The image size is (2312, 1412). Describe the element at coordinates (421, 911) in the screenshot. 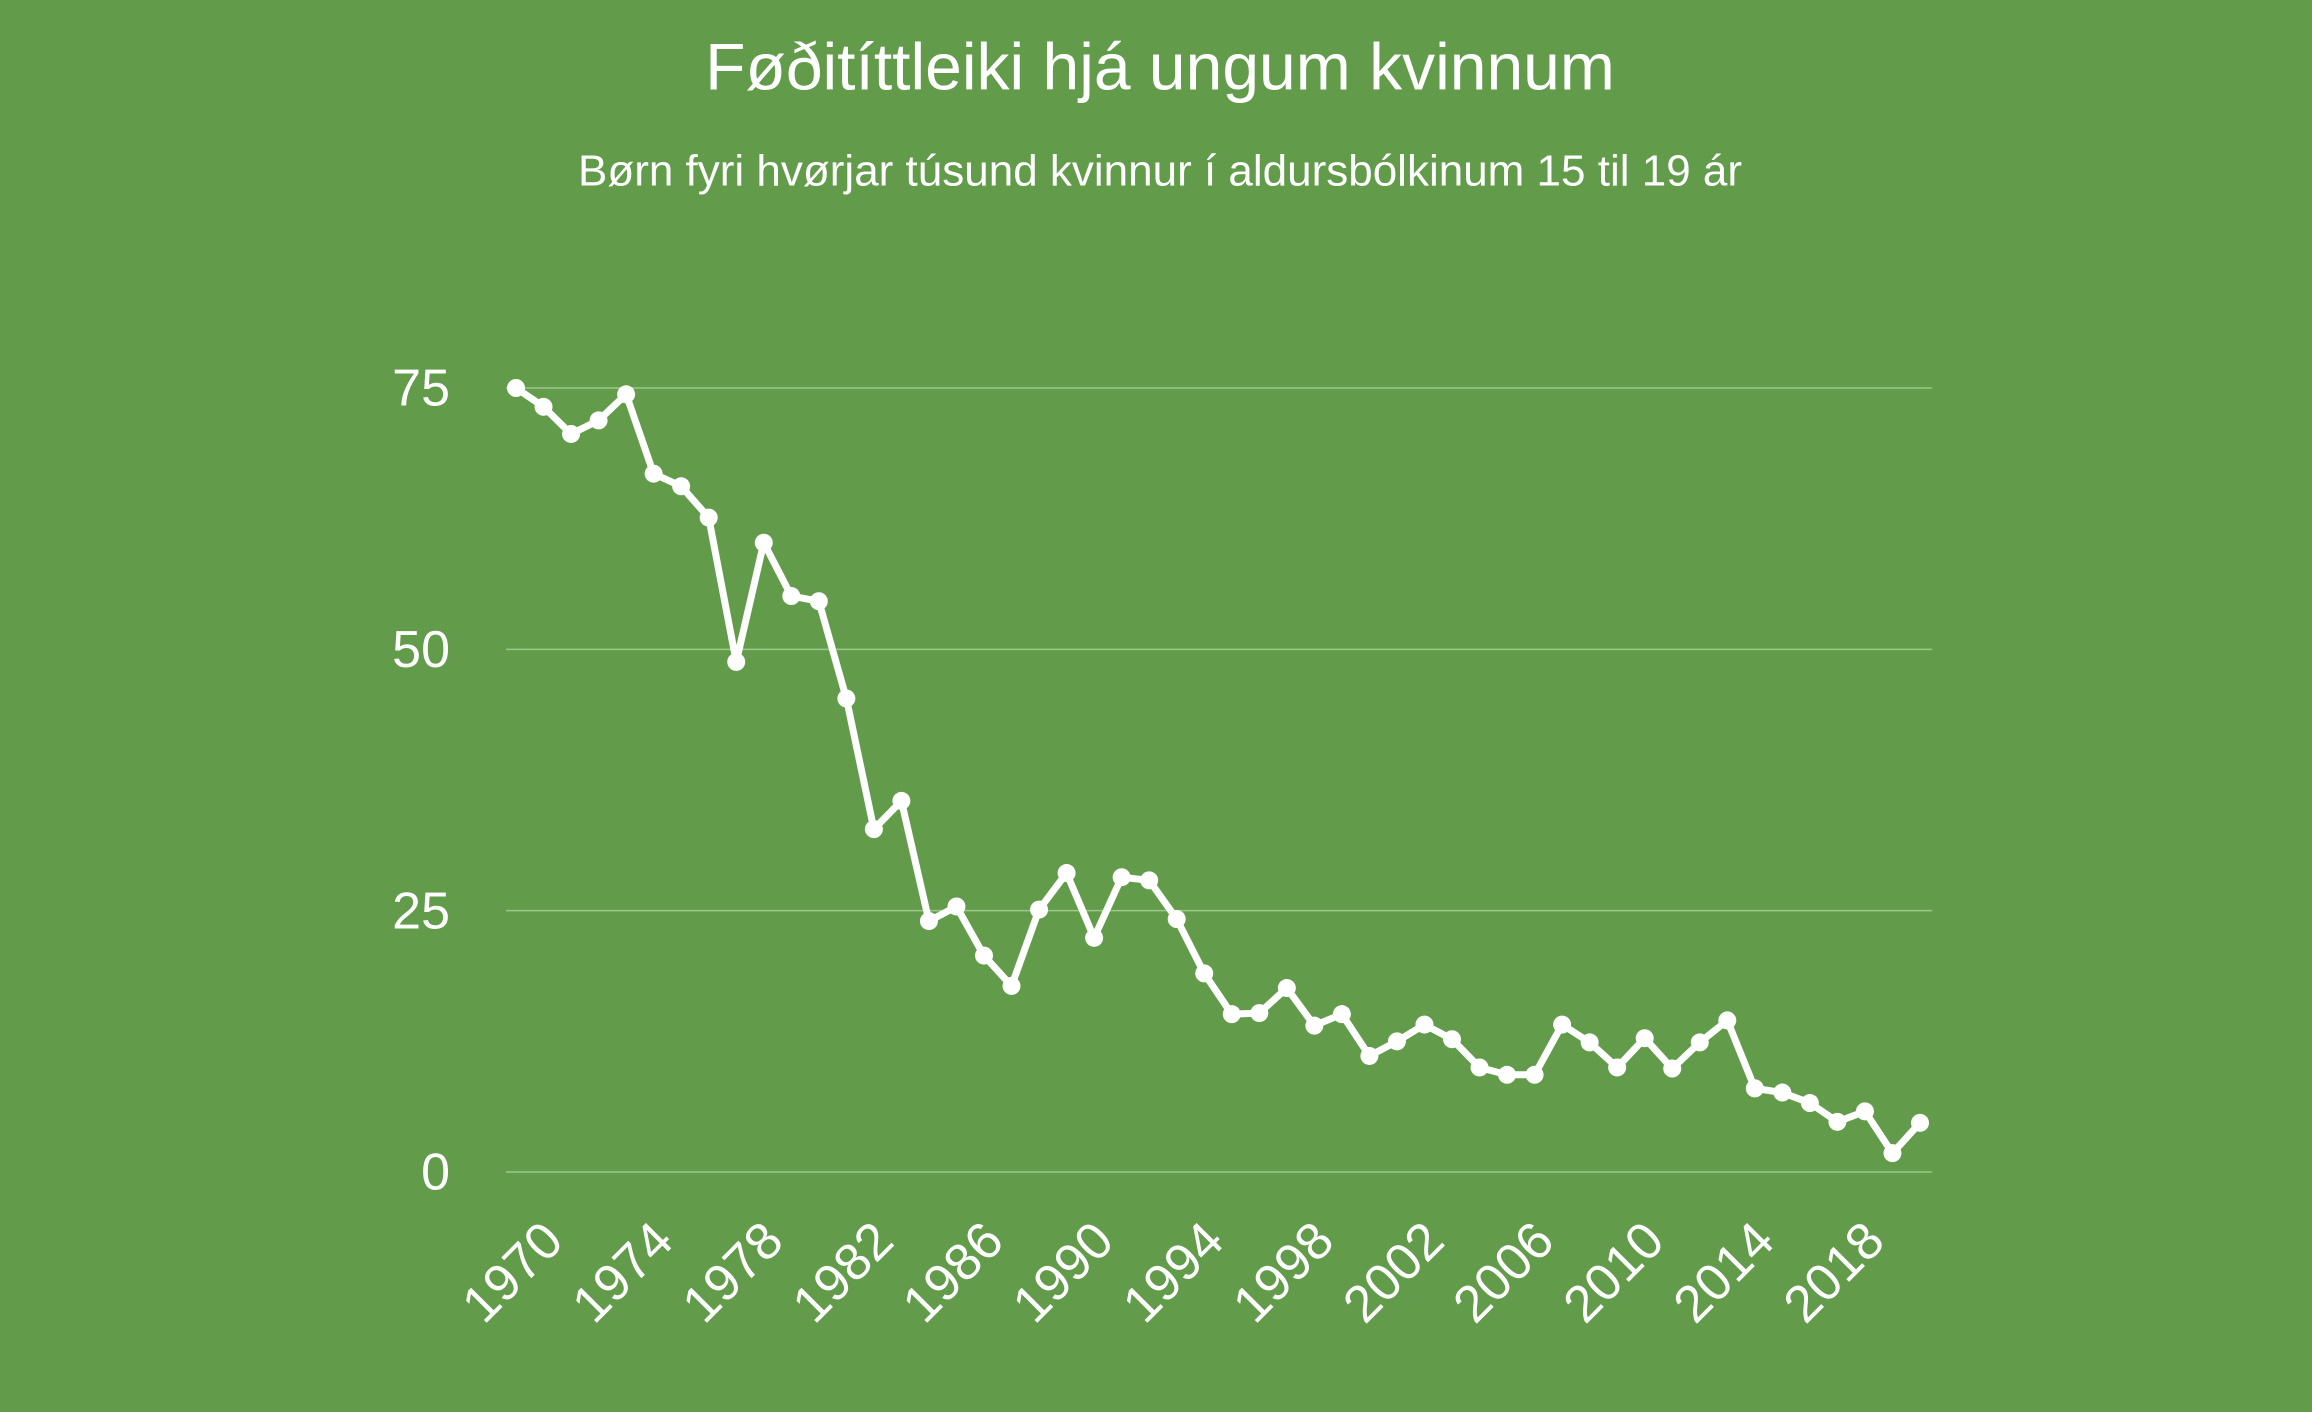

I see `y-tick-label: 25` at that location.